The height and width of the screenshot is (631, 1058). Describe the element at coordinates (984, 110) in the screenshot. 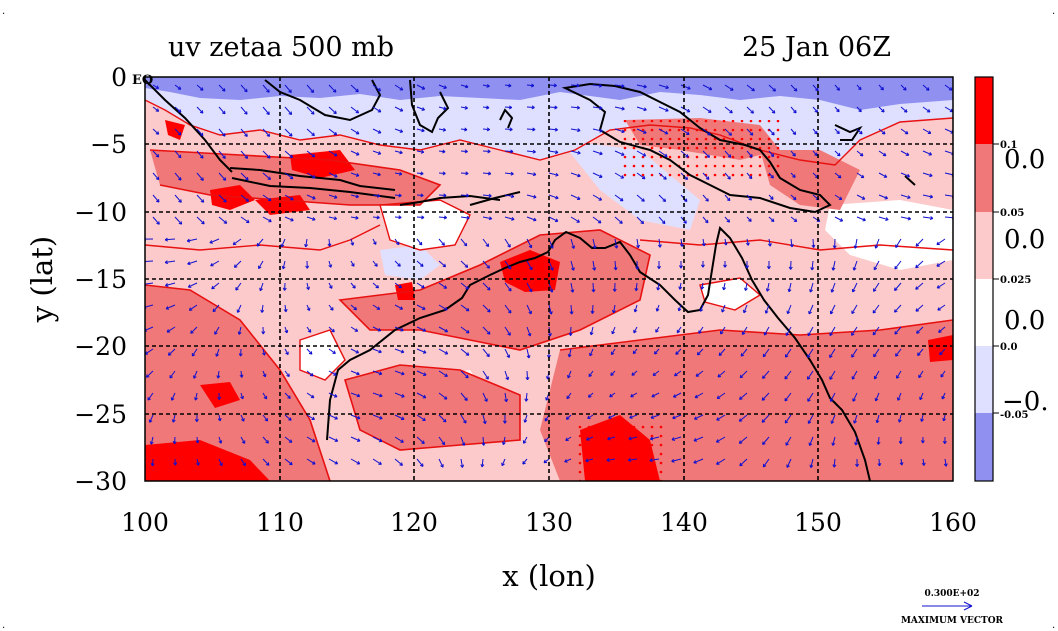

I see `colorbar-swatch` at that location.